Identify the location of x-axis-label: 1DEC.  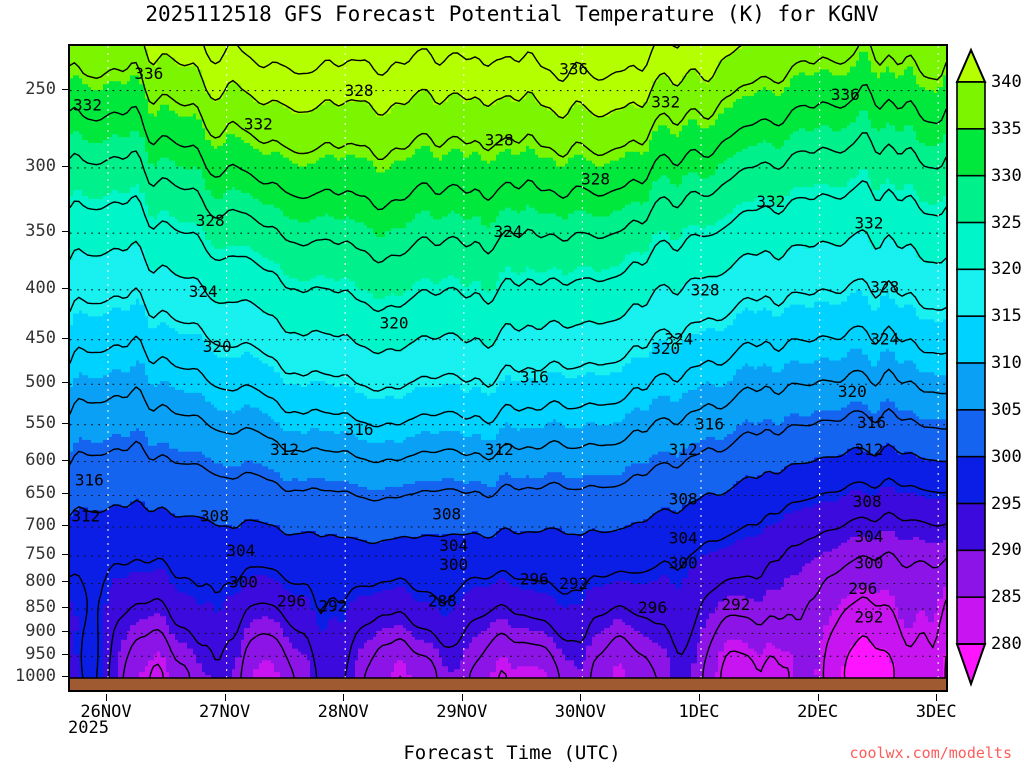
(699, 712).